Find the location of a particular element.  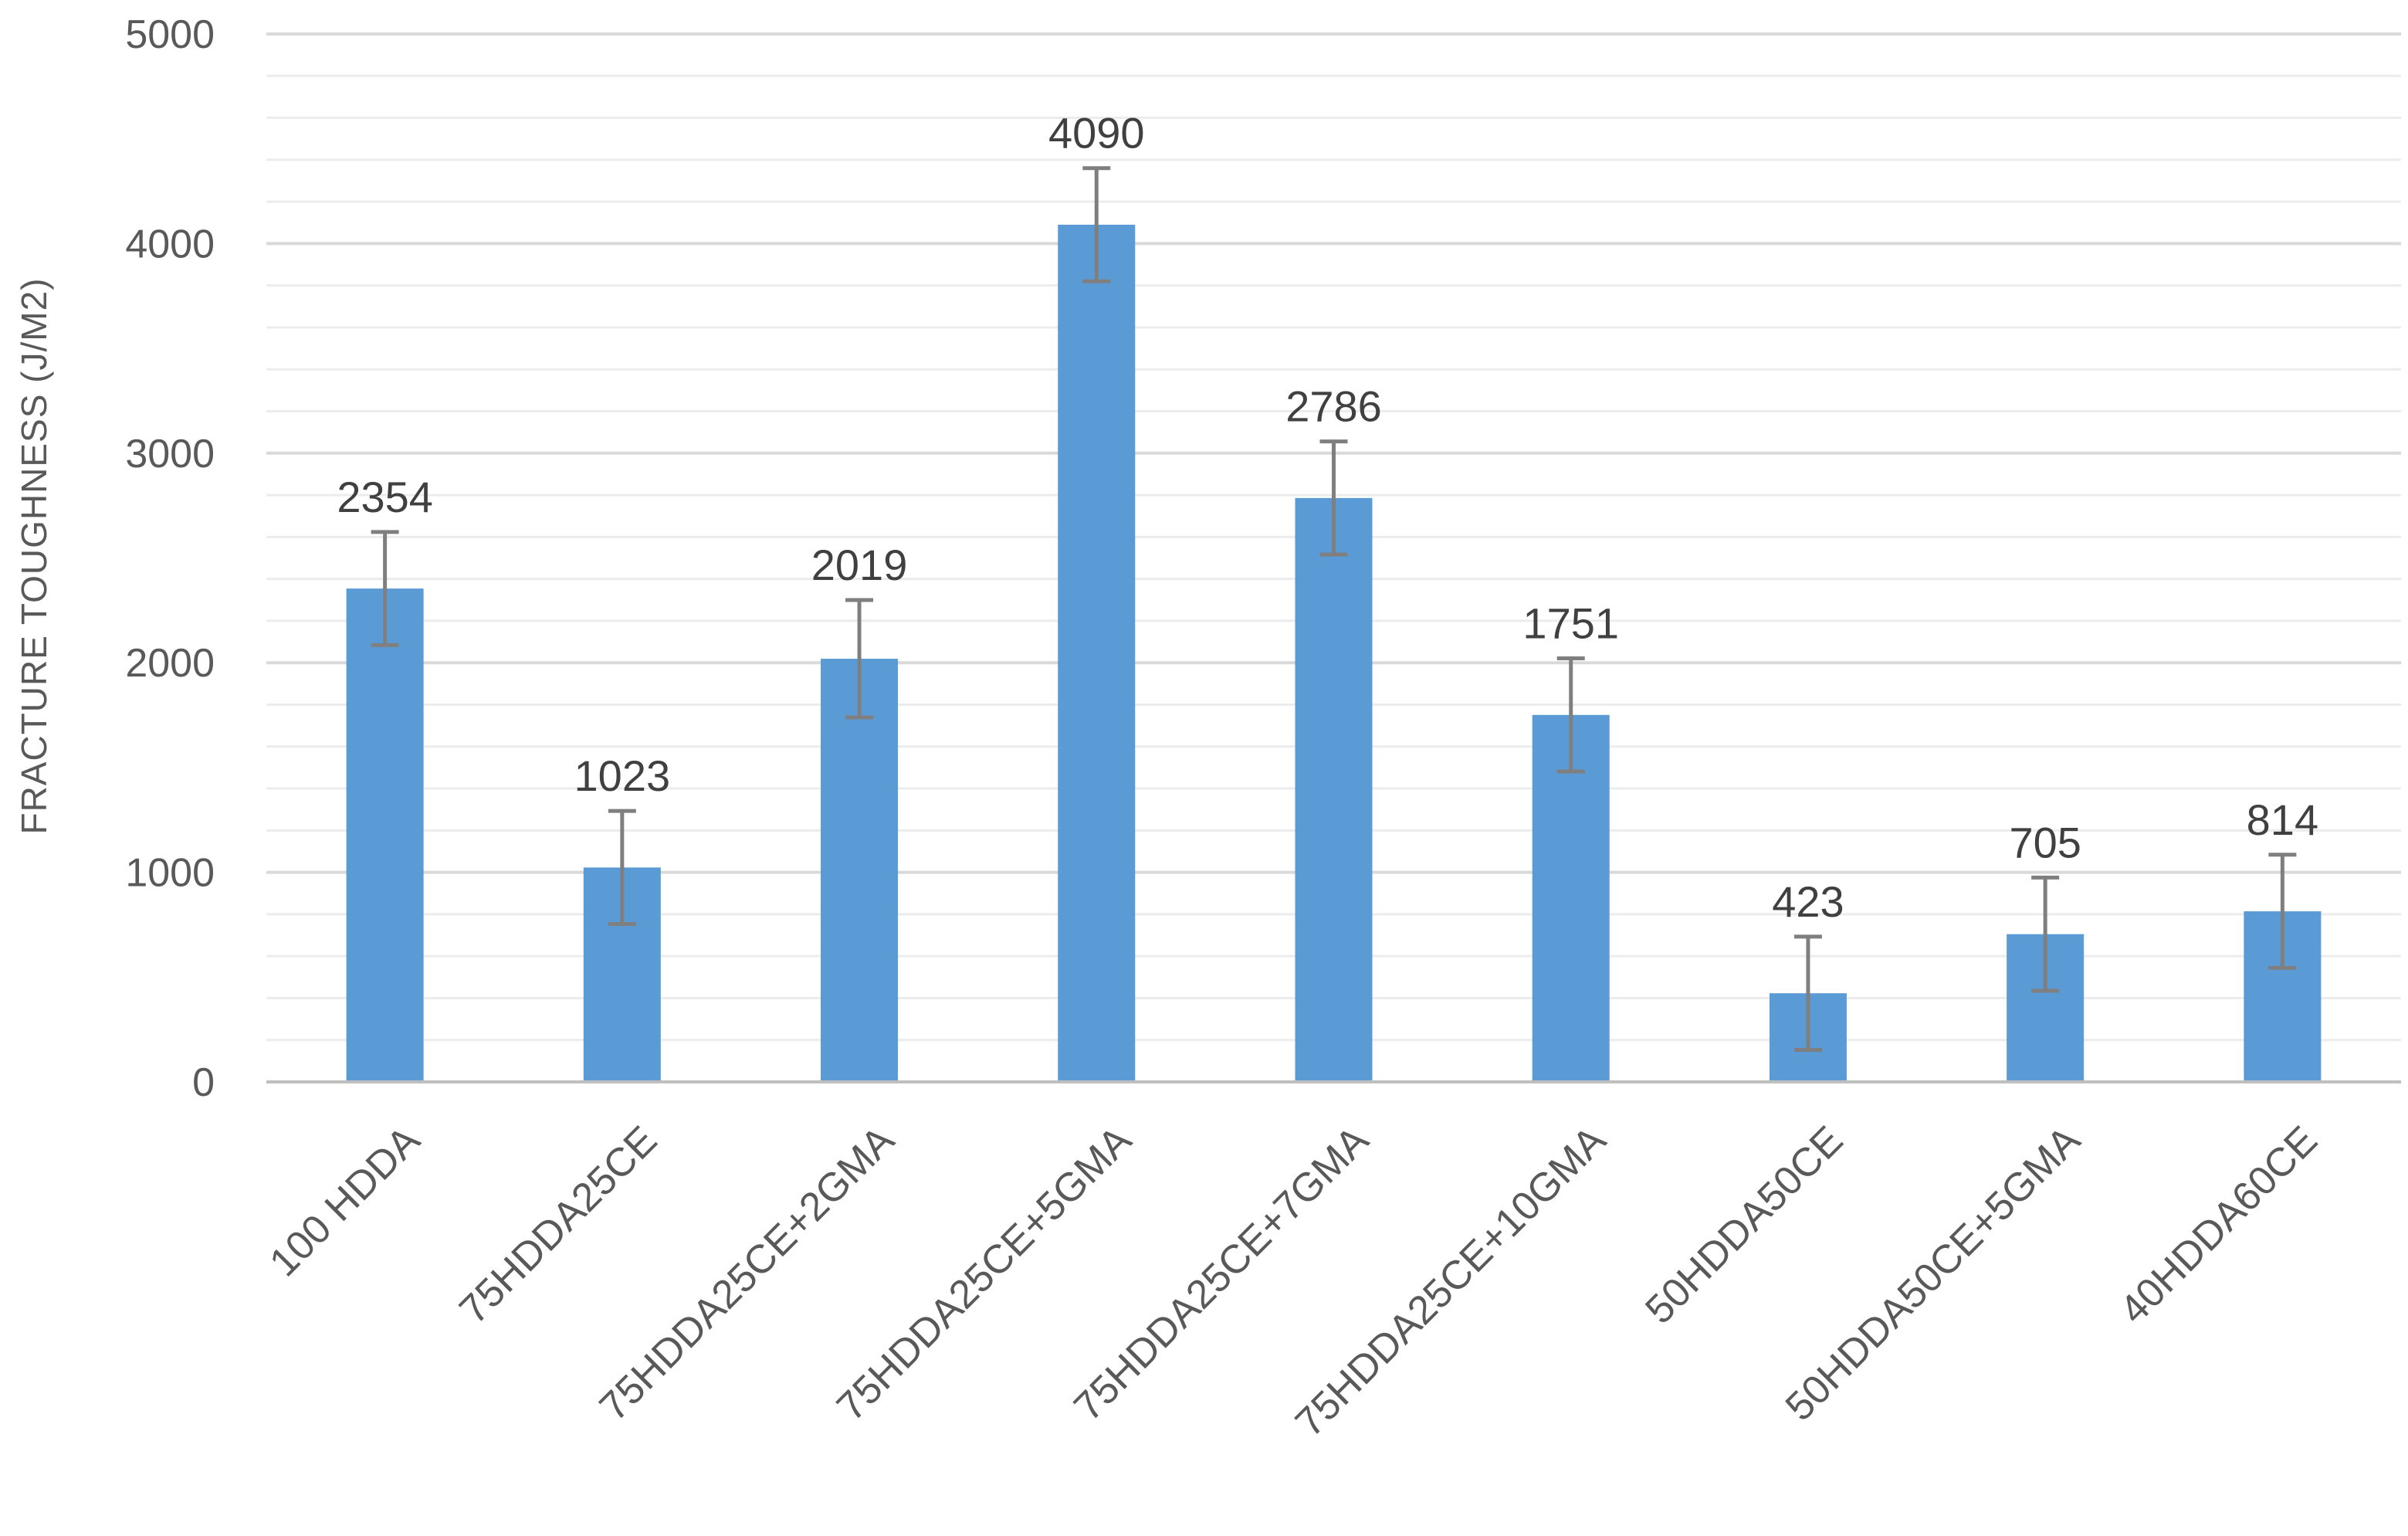

data-label: 4090 is located at coordinates (1096, 133).